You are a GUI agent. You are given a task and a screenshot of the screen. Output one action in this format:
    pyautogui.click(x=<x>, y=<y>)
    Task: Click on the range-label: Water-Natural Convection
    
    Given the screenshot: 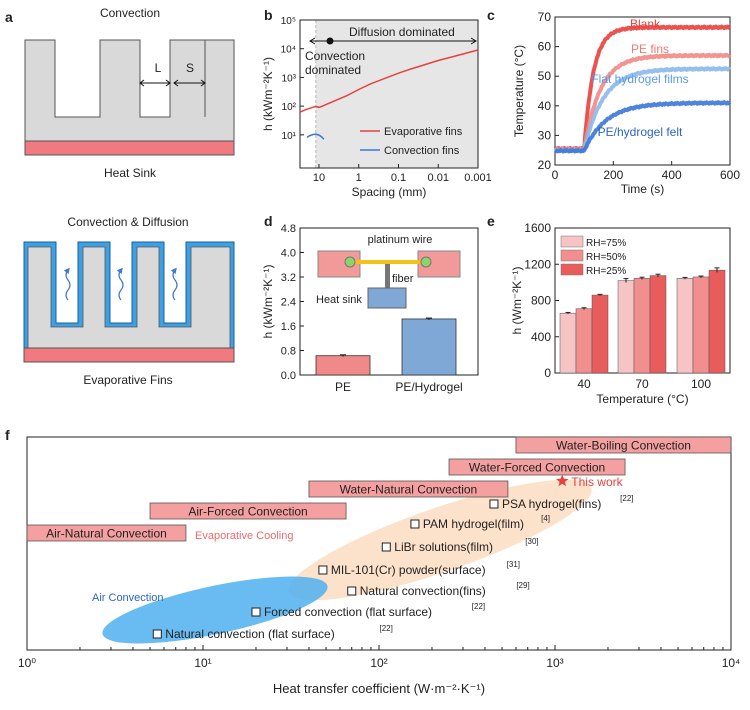 What is the action you would take?
    pyautogui.click(x=409, y=490)
    